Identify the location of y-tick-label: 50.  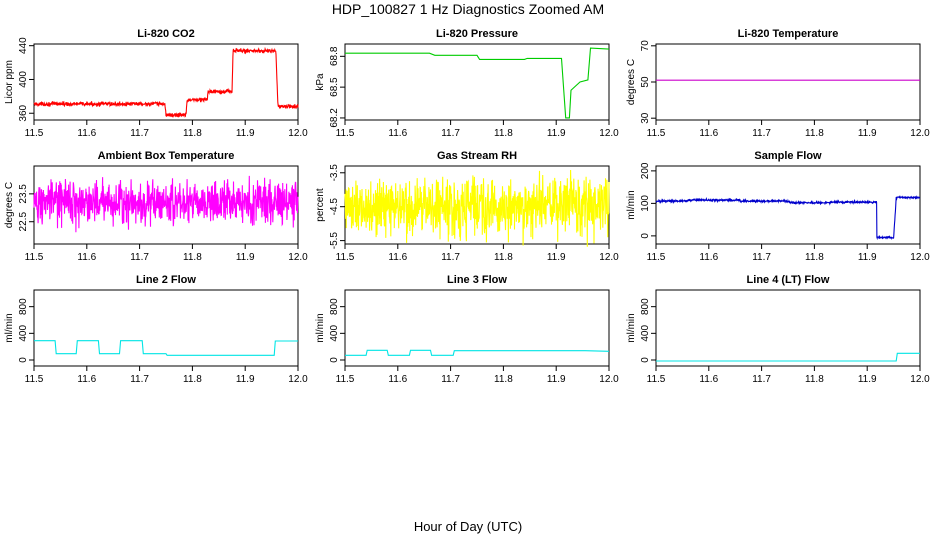
(645, 82).